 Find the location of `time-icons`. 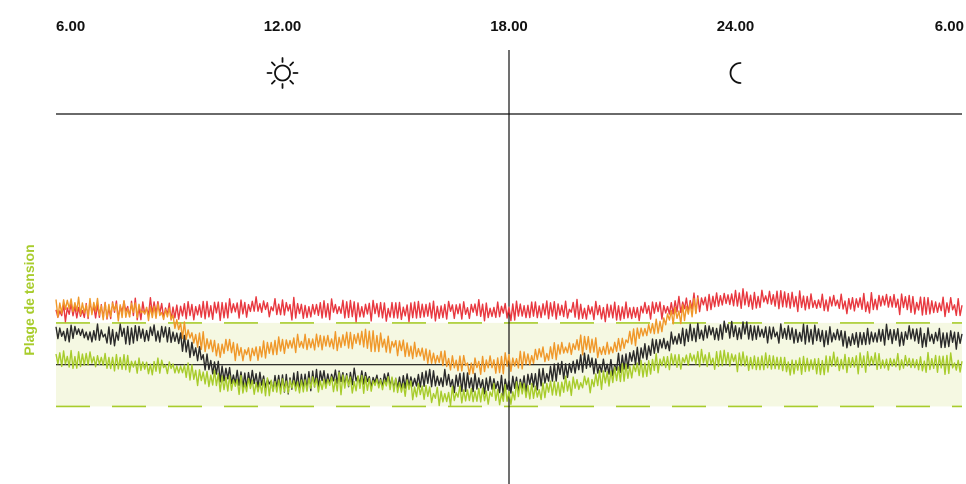

time-icons is located at coordinates (504, 73).